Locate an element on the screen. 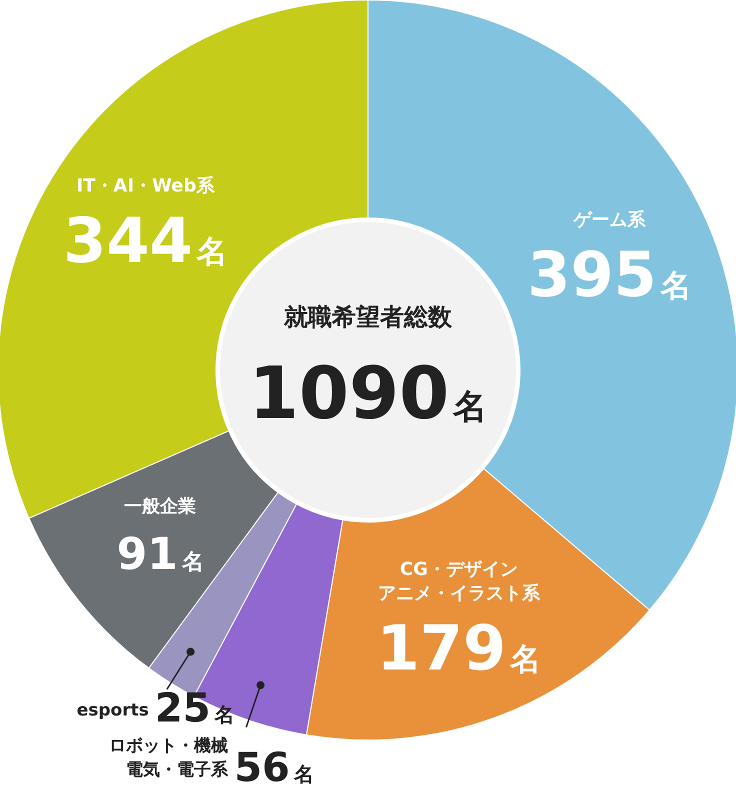  slice-label: ロボット・機械電気・電子系 is located at coordinates (169, 758).